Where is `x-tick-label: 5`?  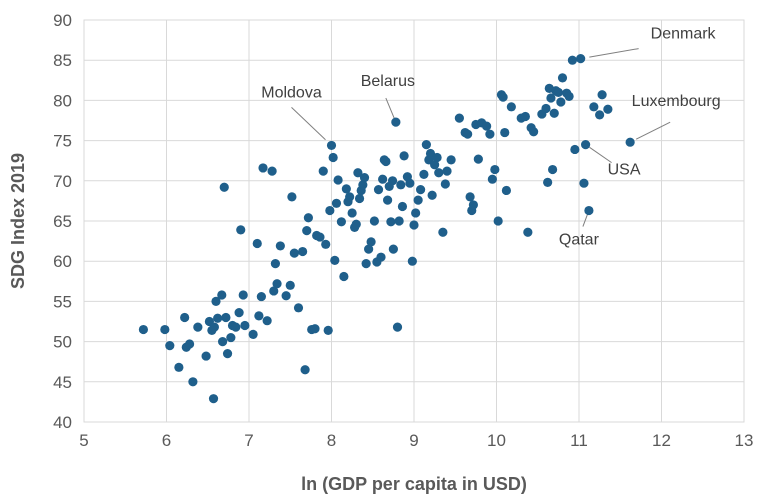
x-tick-label: 5 is located at coordinates (83, 440).